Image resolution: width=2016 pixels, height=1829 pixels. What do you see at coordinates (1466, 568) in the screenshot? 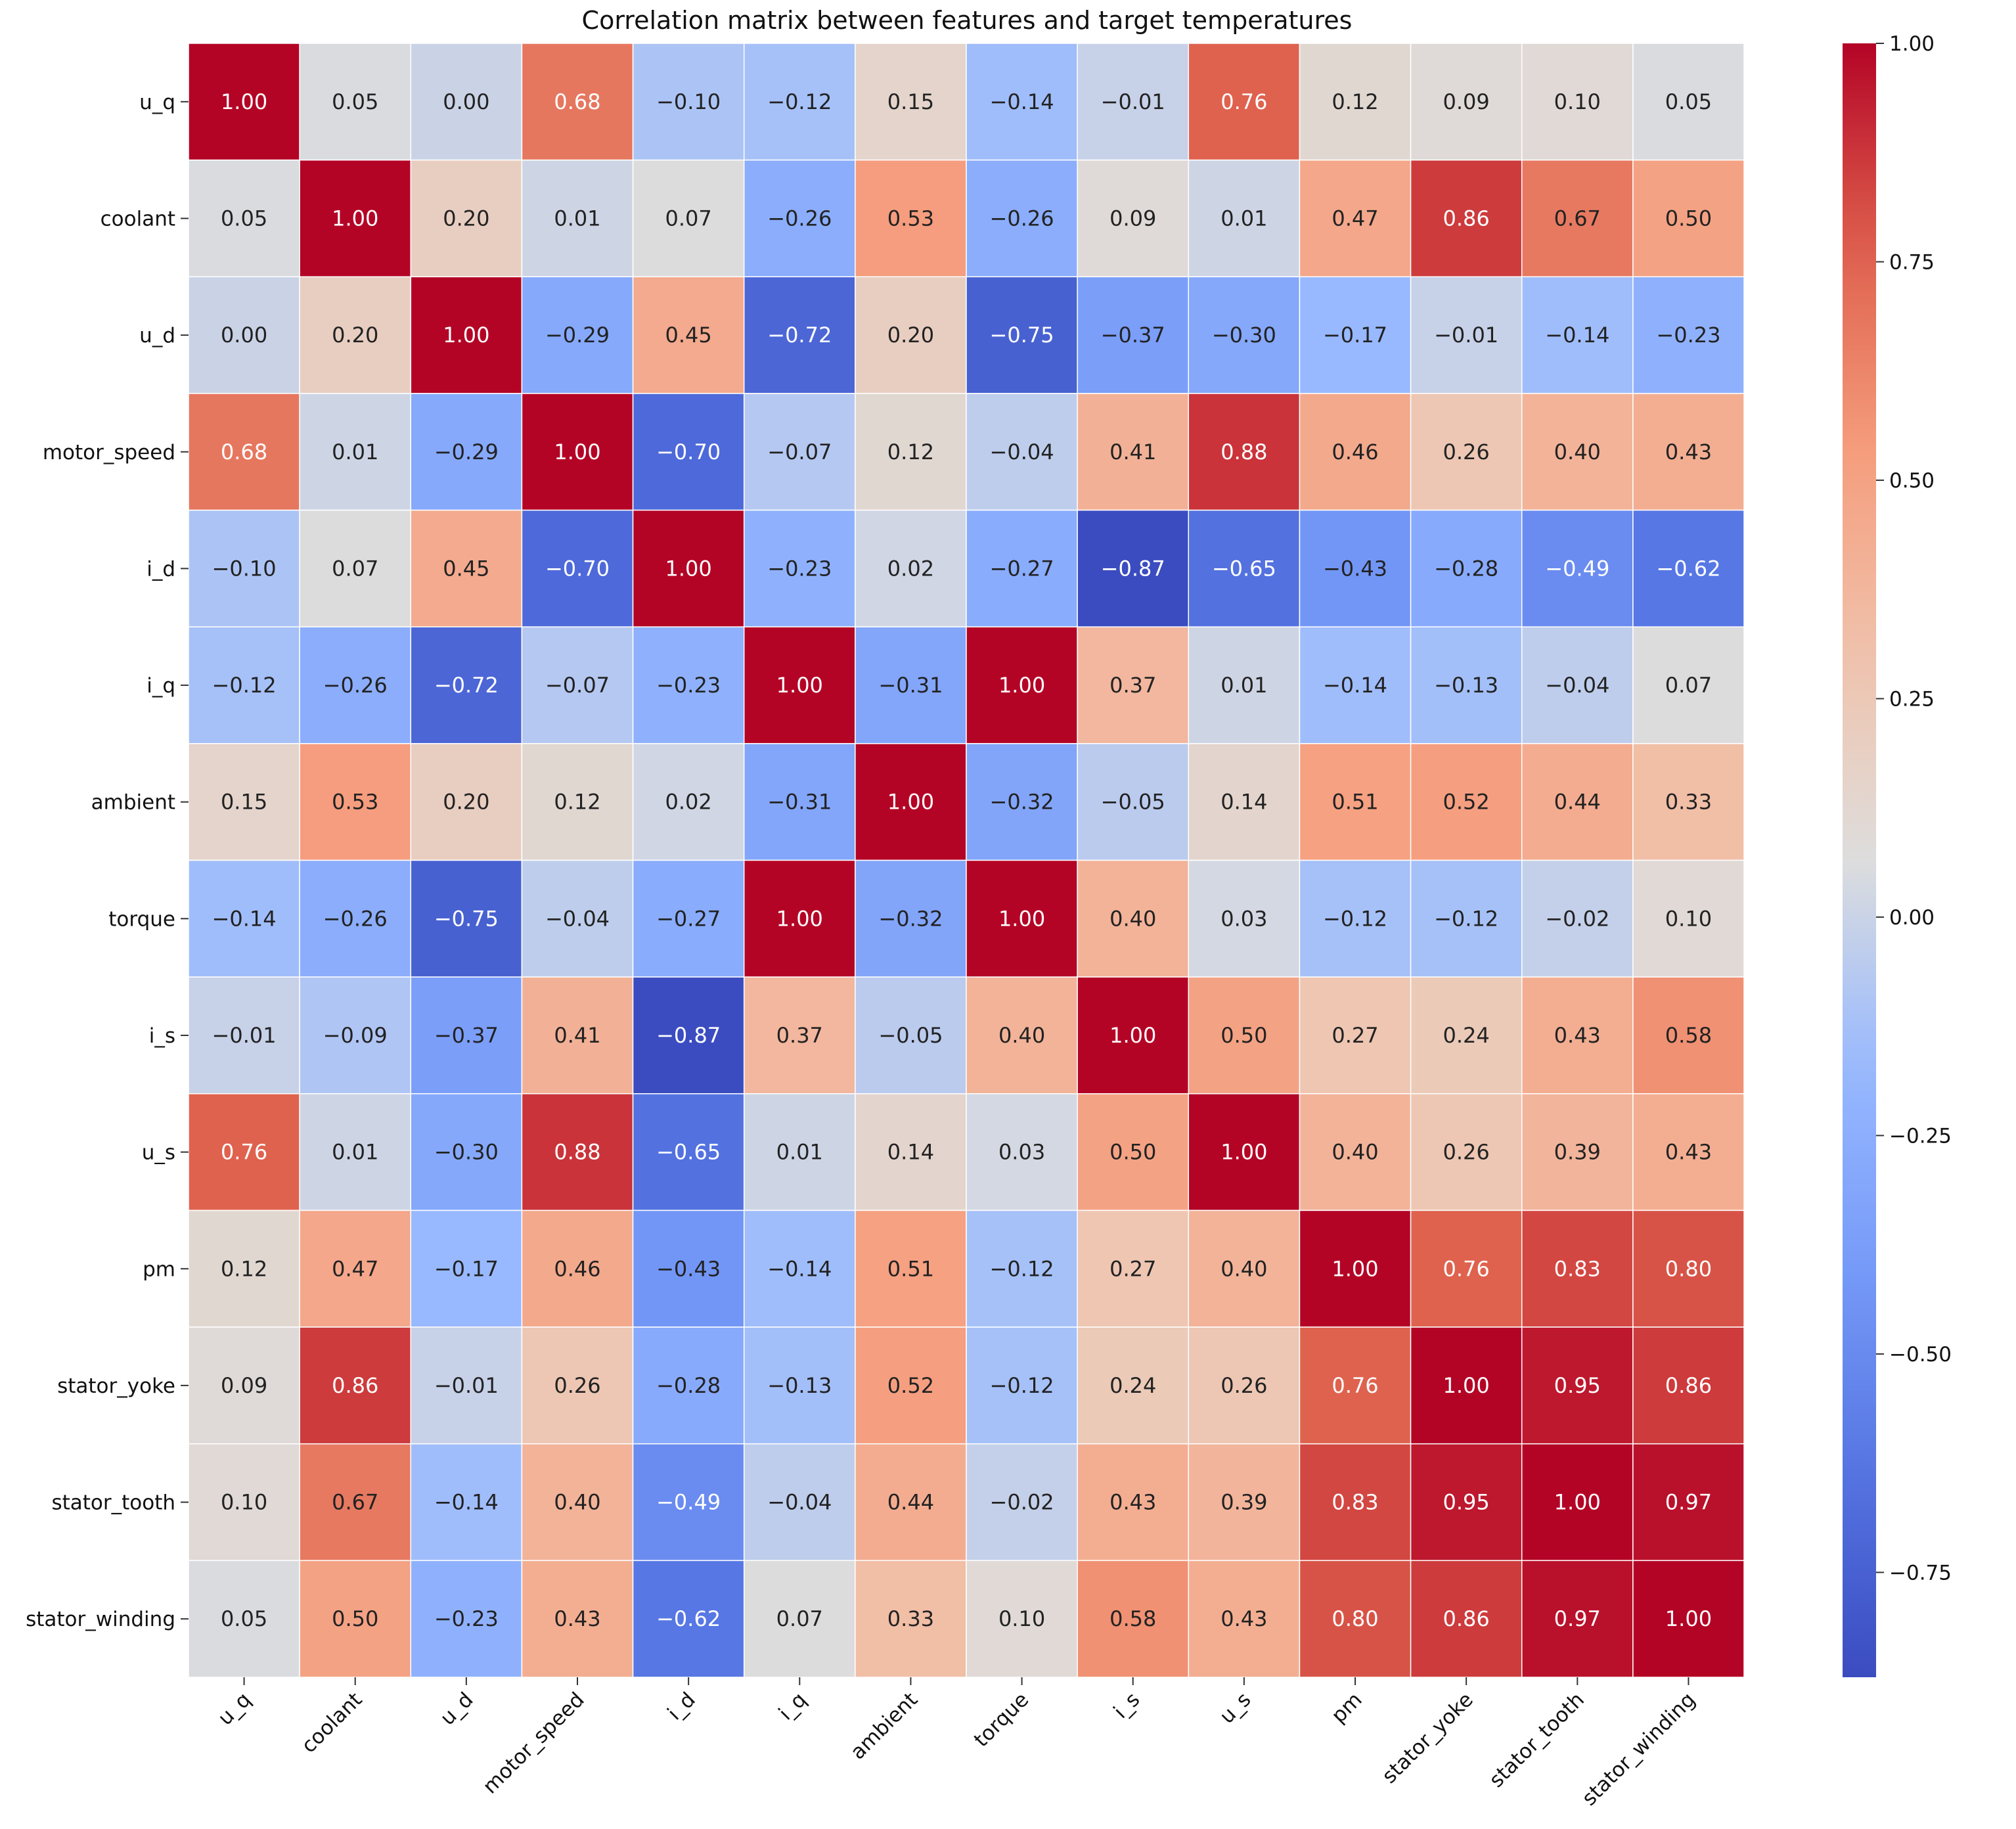
I see `heatmap-cell-i_d-stator_yoke` at bounding box center [1466, 568].